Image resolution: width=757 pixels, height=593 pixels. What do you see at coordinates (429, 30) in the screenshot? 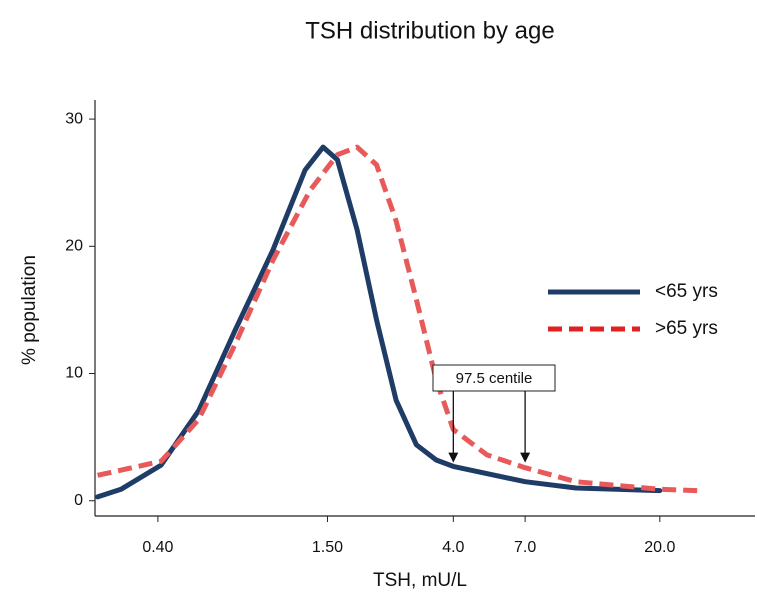
I see `chart-title: TSH distribution by age` at bounding box center [429, 30].